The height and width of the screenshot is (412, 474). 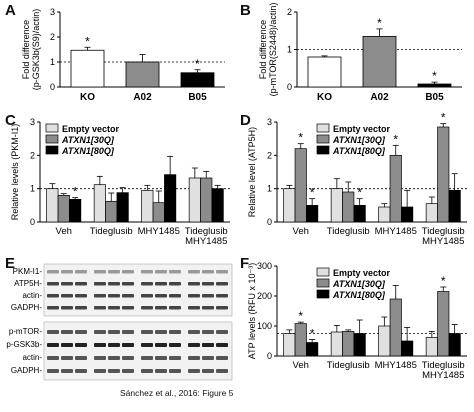 What do you see at coordinates (264, 326) in the screenshot?
I see `y-tick-label: 100` at bounding box center [264, 326].